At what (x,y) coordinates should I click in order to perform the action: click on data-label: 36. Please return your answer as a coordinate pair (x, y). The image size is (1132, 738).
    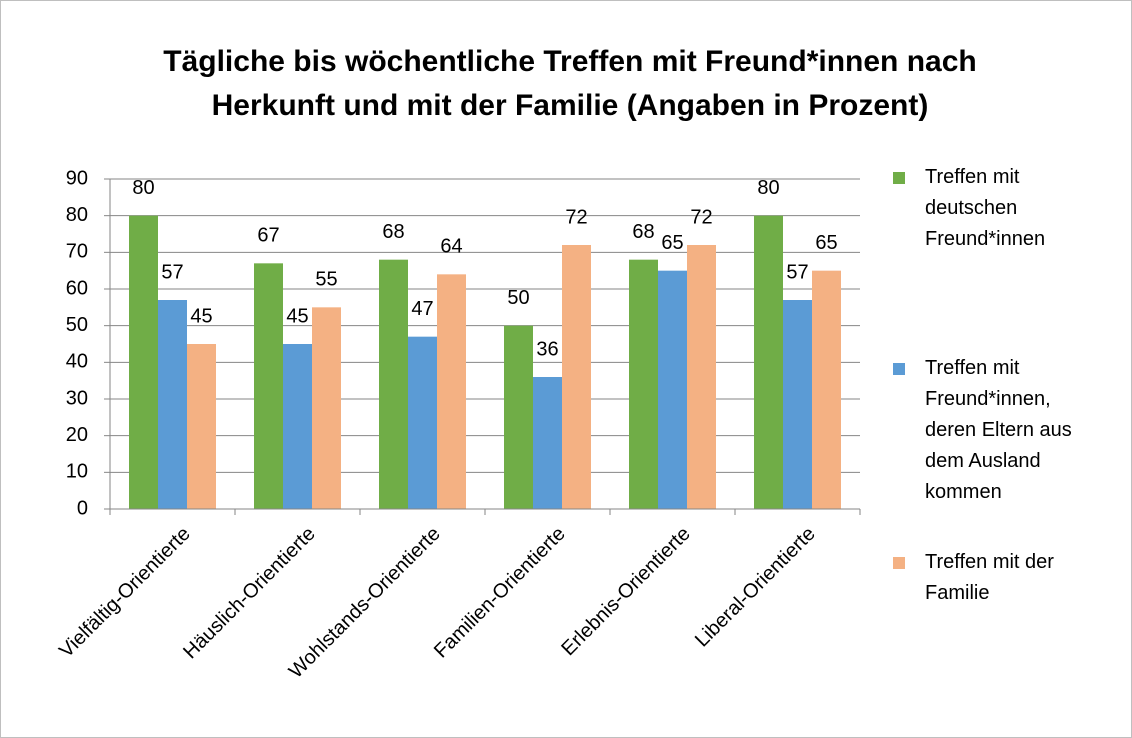
    Looking at the image, I should click on (547, 349).